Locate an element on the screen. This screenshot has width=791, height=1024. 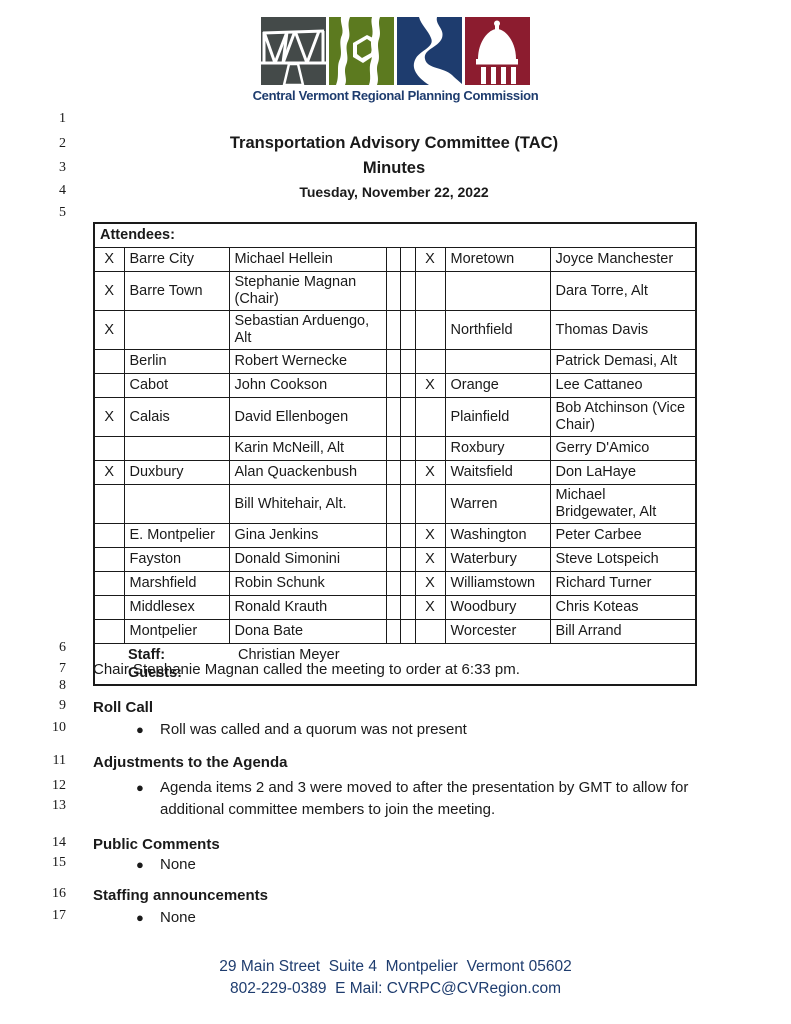
attendees-header: Attendees: is located at coordinates (395, 235).